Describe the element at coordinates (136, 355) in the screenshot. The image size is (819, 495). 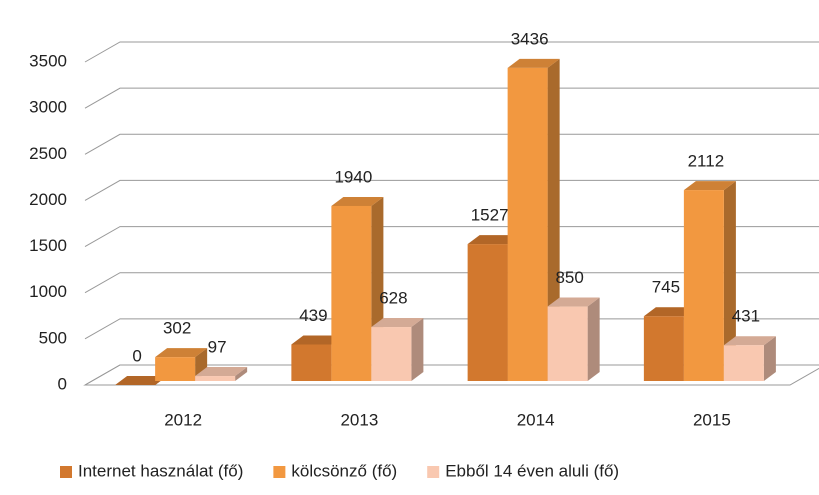
I see `value-label: 0` at that location.